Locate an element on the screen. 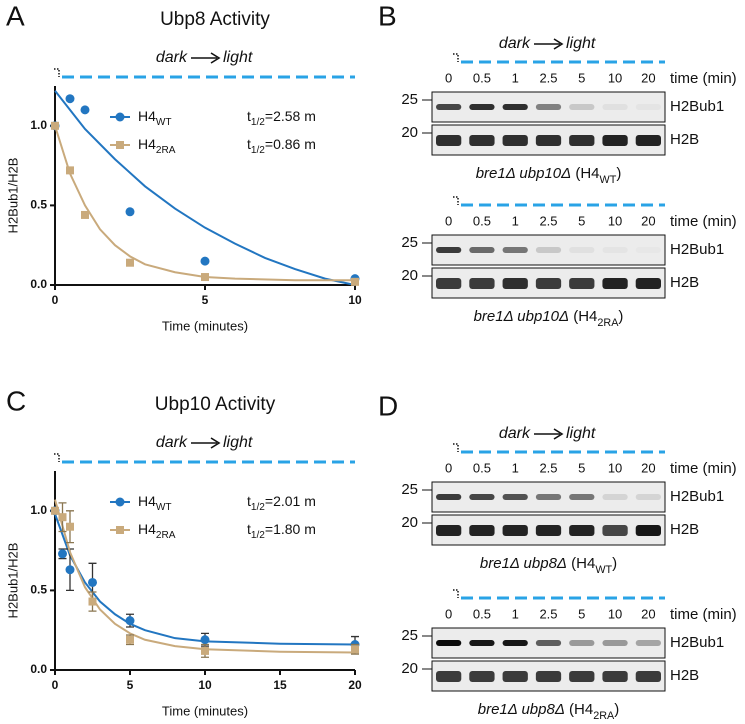 The width and height of the screenshot is (745, 724). half-life: t1/2=2.01 m is located at coordinates (281, 503).